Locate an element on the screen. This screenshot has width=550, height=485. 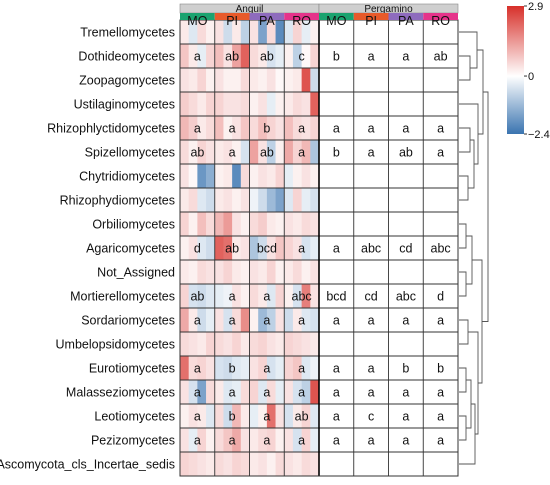
colorbar-tick-label: 2.9 is located at coordinates (535, 7).